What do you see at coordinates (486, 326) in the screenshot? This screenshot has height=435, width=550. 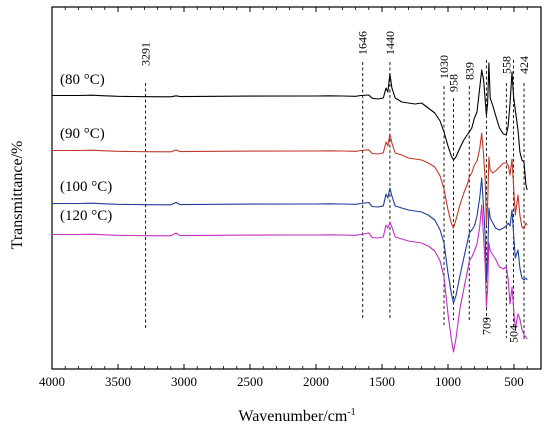 I see `peak-label: 709` at bounding box center [486, 326].